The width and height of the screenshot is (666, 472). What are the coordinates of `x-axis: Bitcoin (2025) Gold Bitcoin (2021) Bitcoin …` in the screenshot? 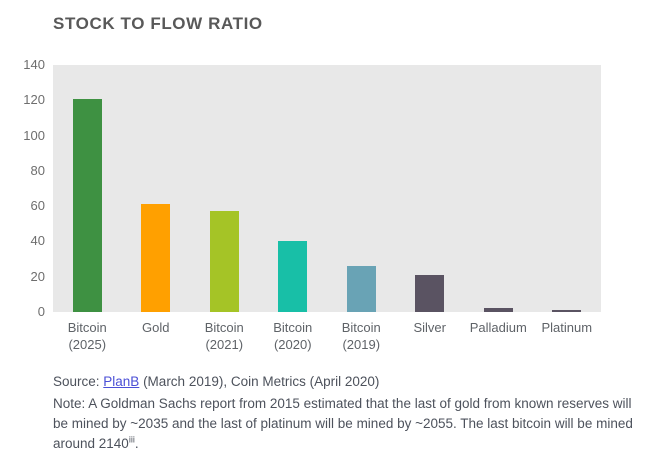 It's located at (327, 336).